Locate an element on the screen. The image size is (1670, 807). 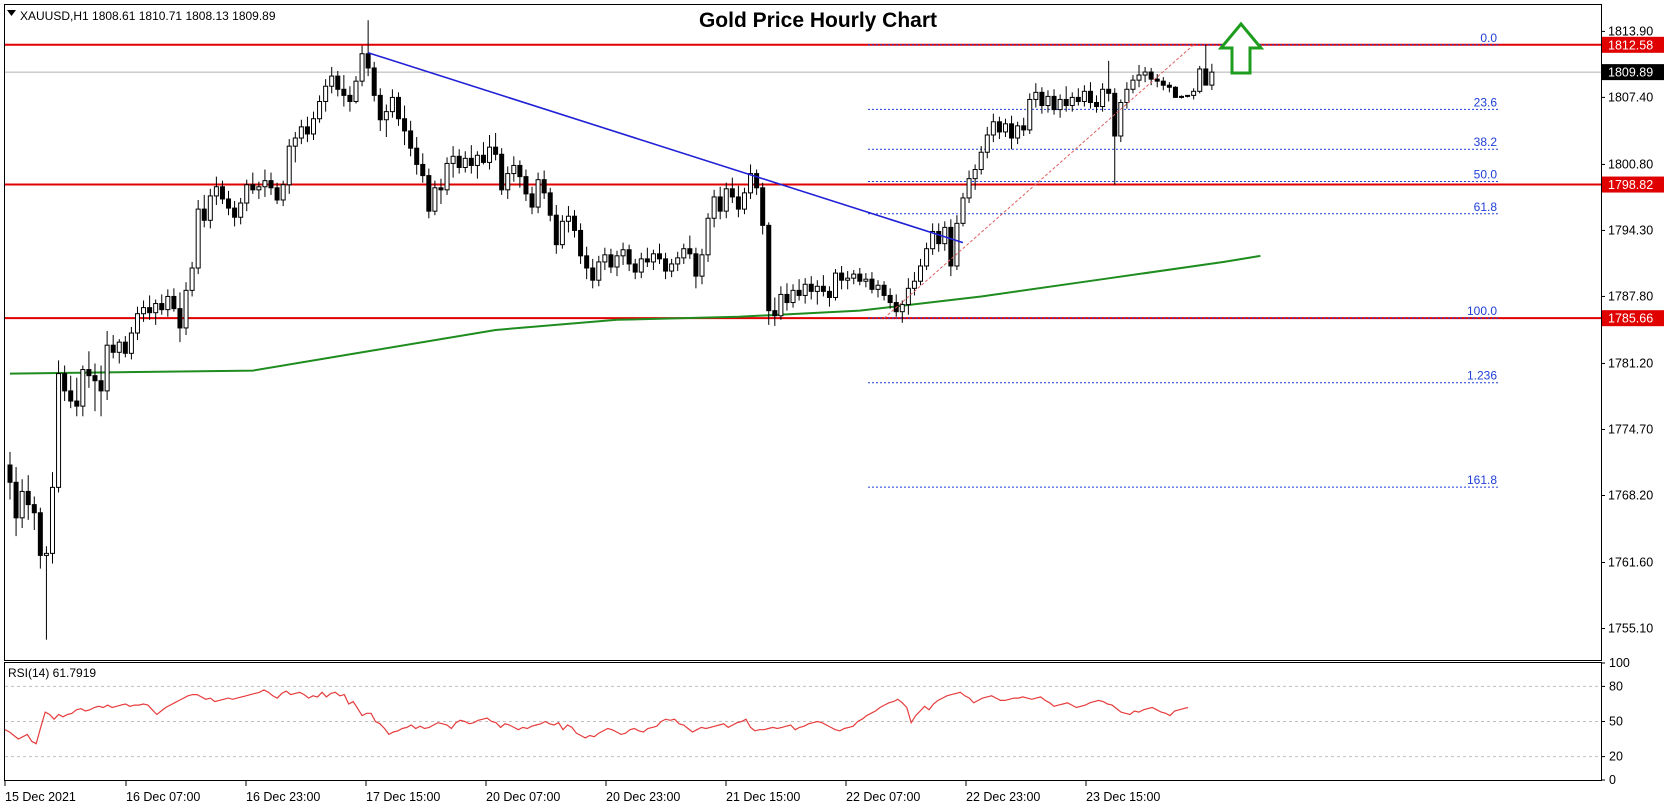
price-tick-label: 1800.80 is located at coordinates (1630, 164).